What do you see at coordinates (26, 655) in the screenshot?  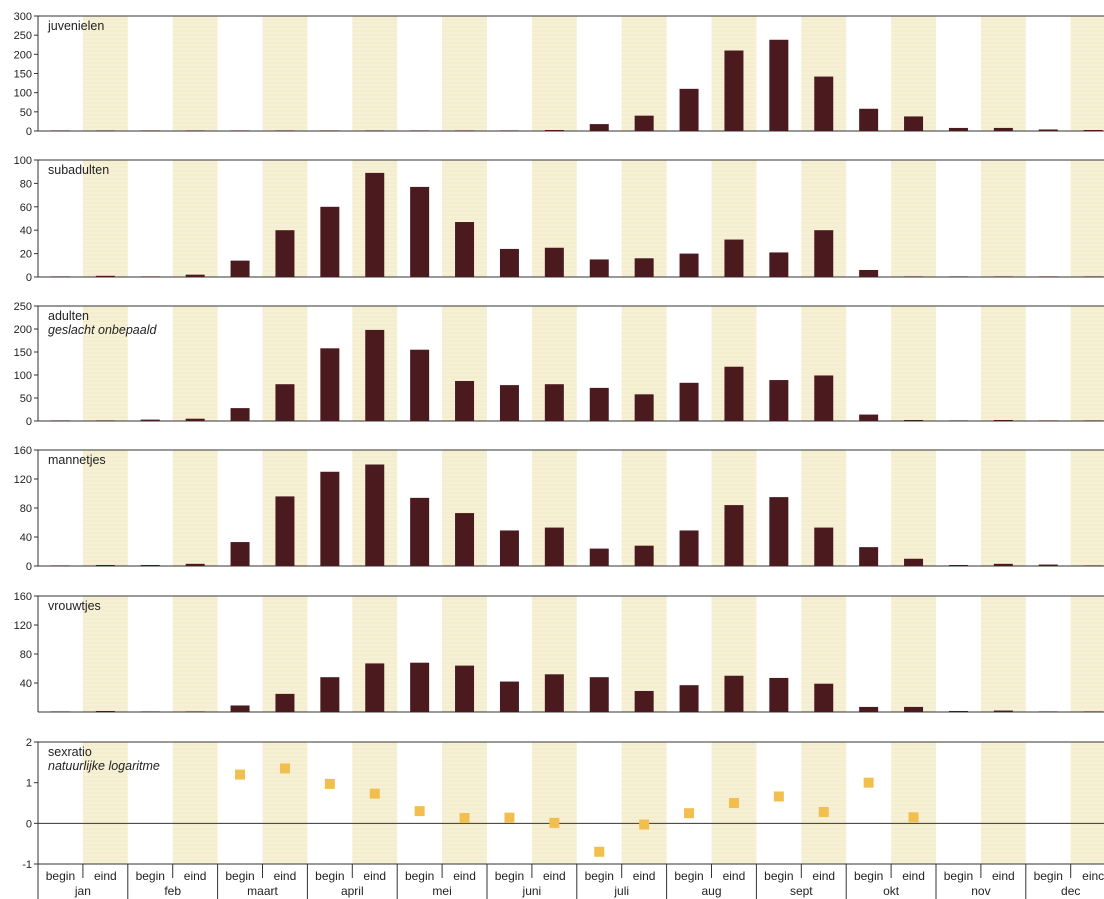 I see `y-tick-label: 80` at bounding box center [26, 655].